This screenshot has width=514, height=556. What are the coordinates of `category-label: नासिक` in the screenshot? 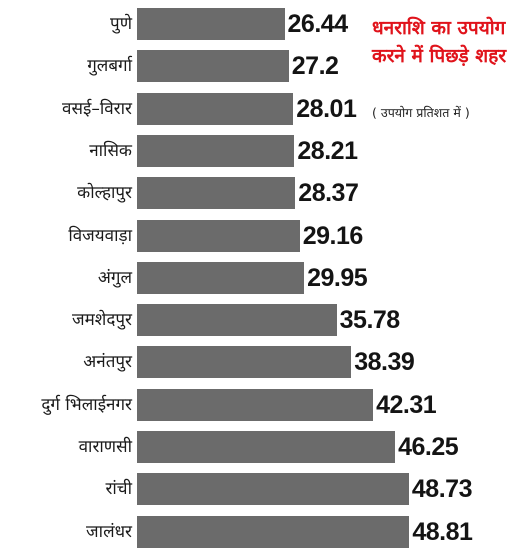 It's located at (110, 150).